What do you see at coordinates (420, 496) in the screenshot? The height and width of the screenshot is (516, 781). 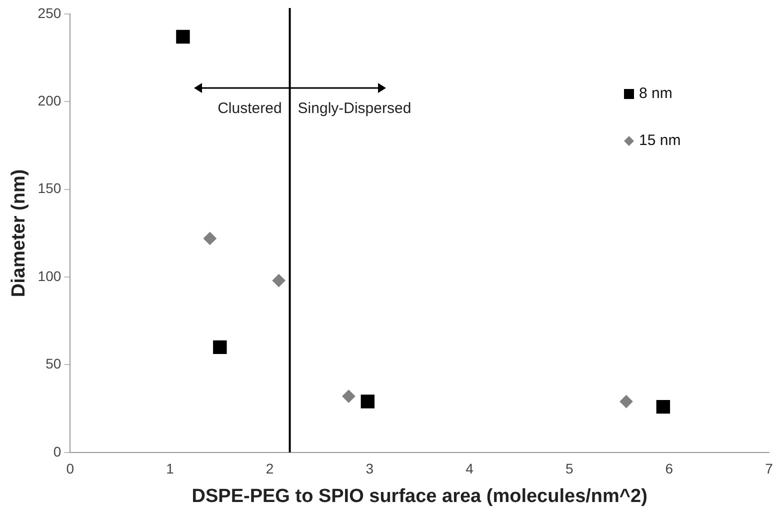 I see `x-axis-title: DSPE-PEG to SPIO surface area (molecules/nm^2)` at bounding box center [420, 496].